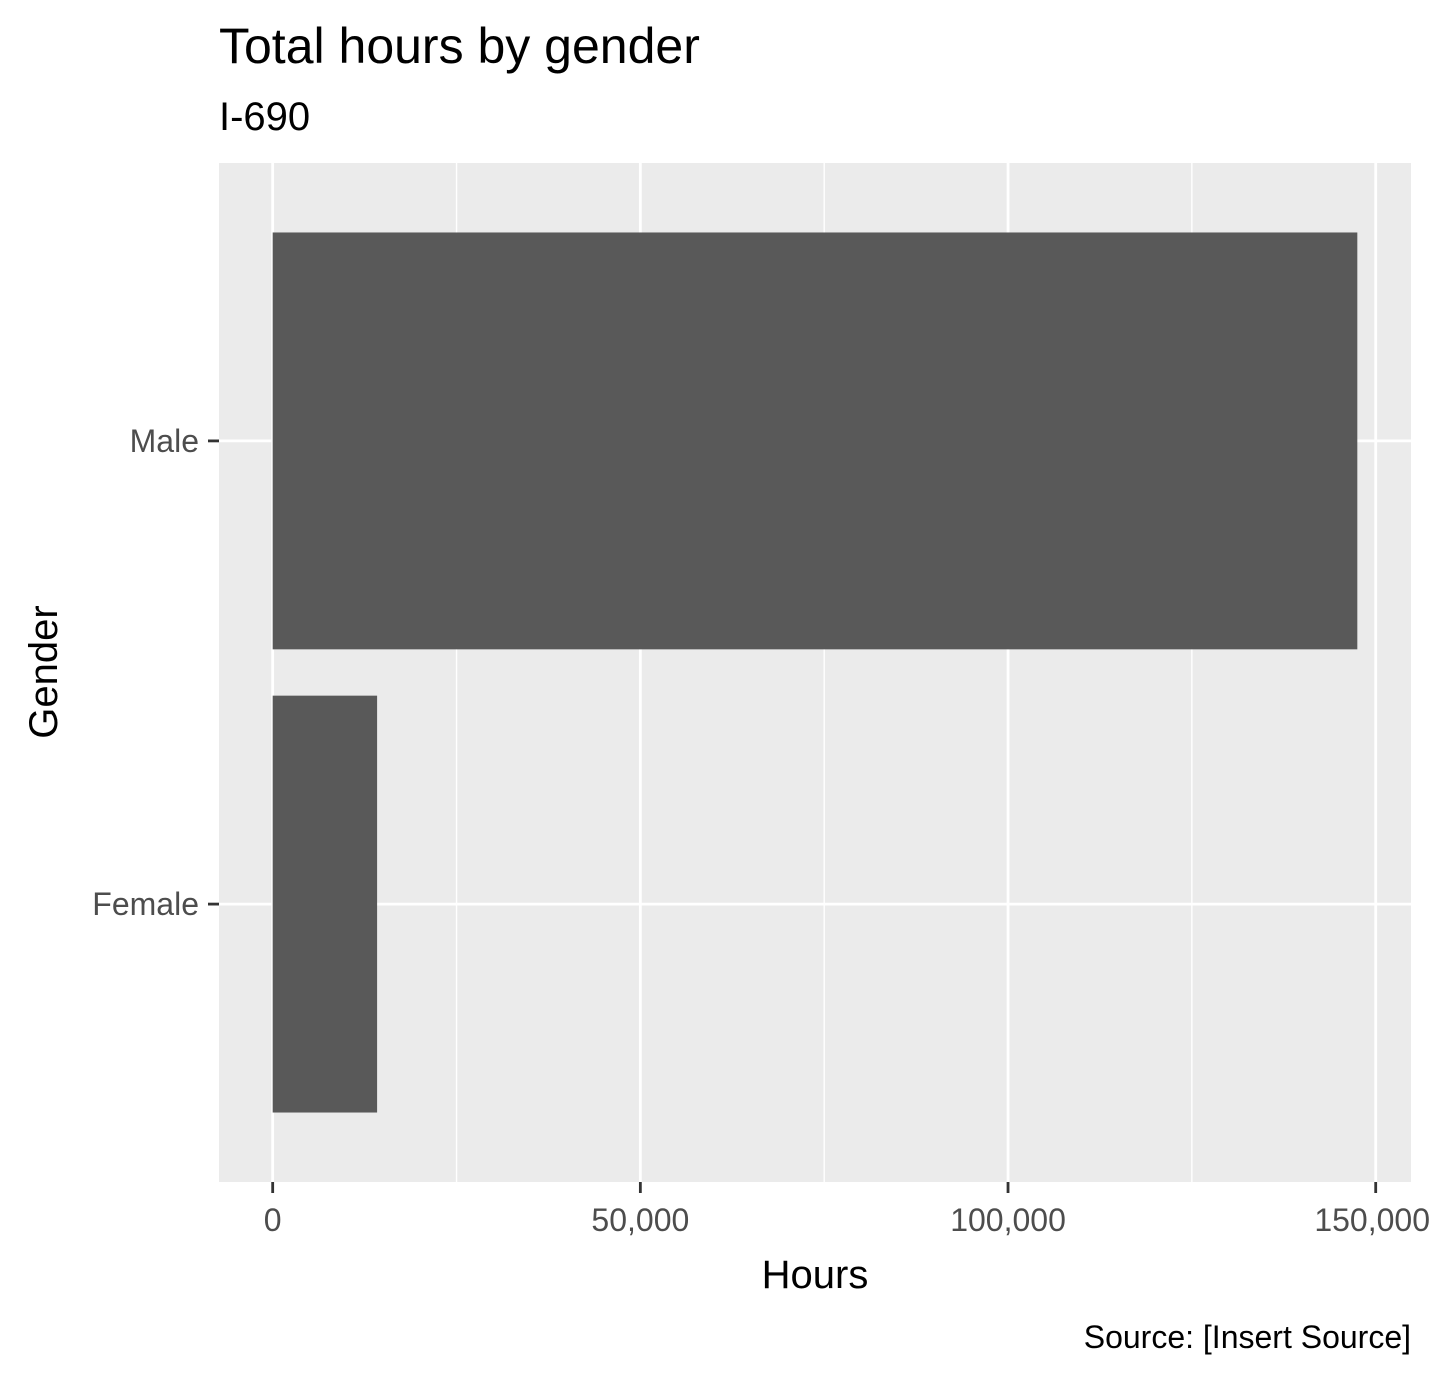  What do you see at coordinates (273, 1220) in the screenshot?
I see `x-tick-label: 0` at bounding box center [273, 1220].